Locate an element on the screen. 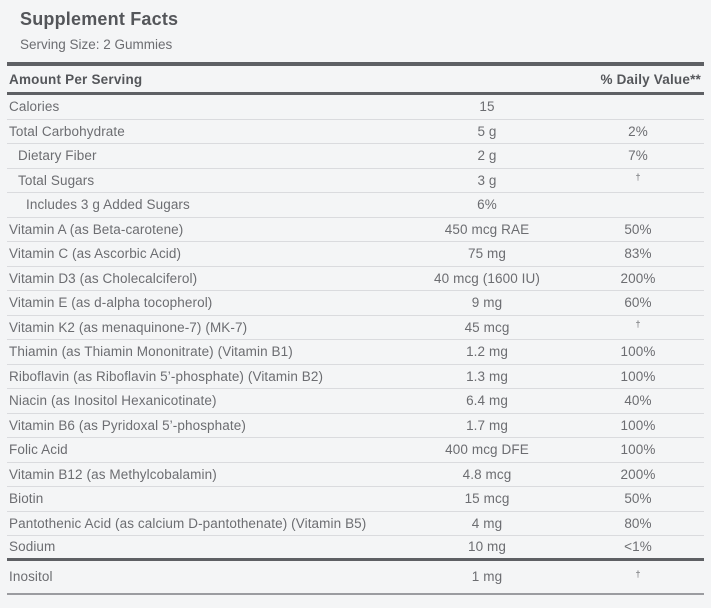 This screenshot has width=711, height=608. nutrient-name: Calories is located at coordinates (34, 107).